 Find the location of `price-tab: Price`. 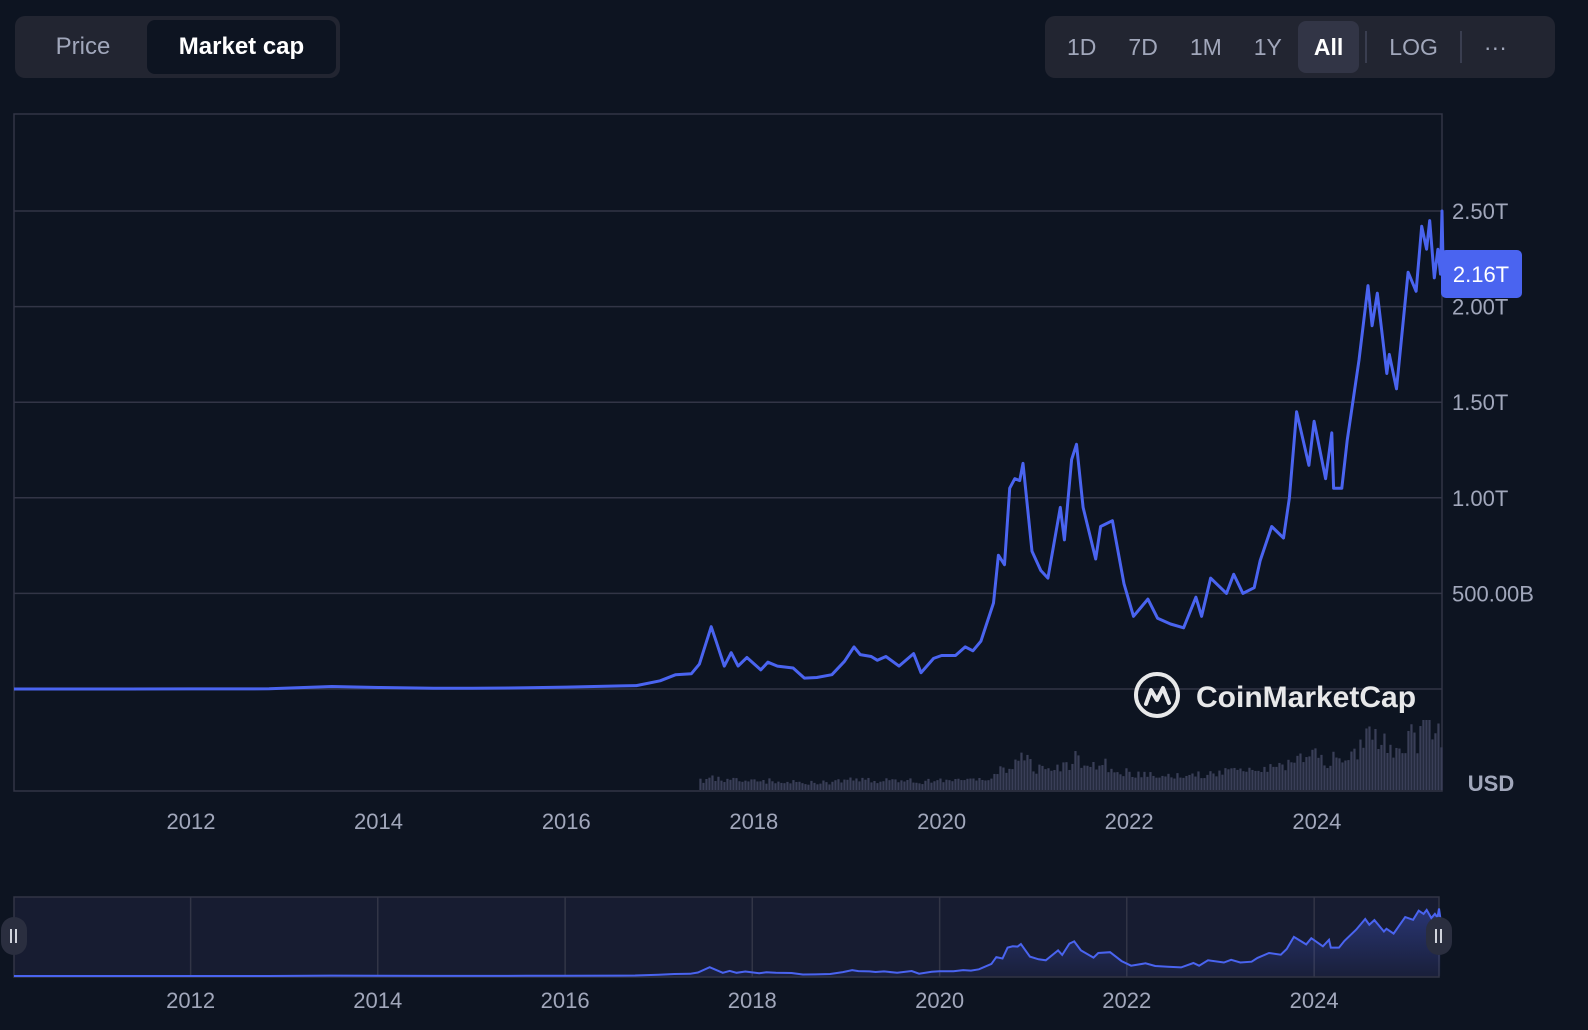

price-tab: Price is located at coordinates (83, 46).